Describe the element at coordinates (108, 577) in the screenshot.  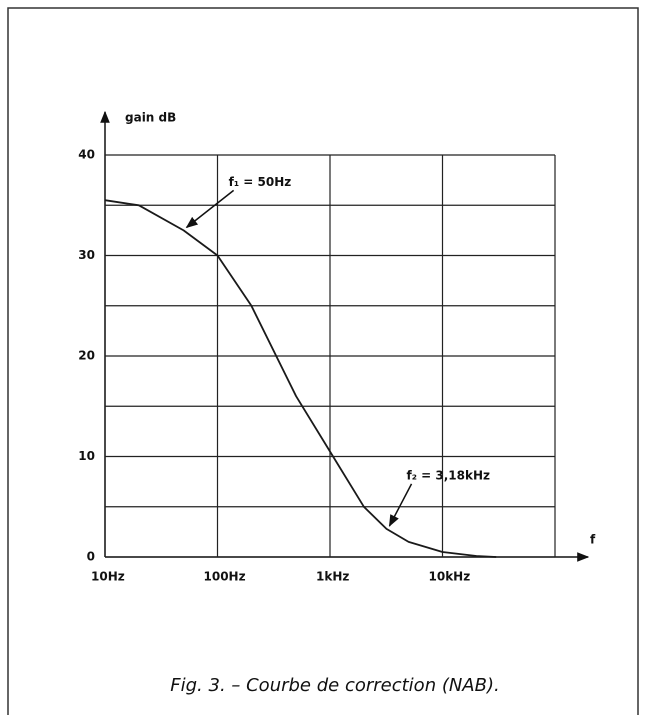
I see `x-tick-label: 10Hz` at that location.